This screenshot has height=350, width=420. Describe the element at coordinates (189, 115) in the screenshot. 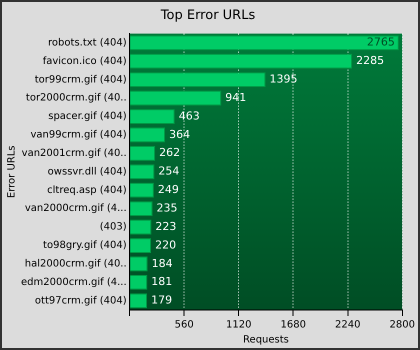

I see `data-label: 463` at that location.